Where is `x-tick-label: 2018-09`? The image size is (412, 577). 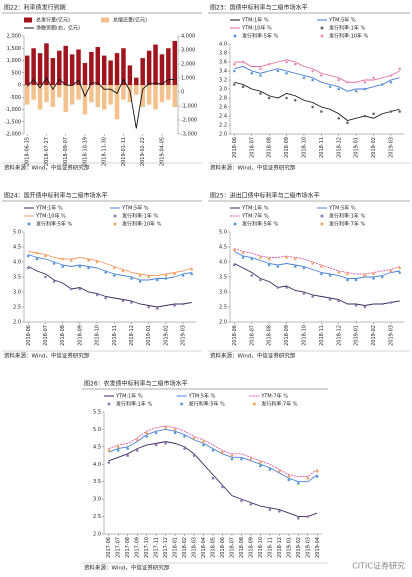
x-tick-label: 2018-09 is located at coordinates (287, 335).